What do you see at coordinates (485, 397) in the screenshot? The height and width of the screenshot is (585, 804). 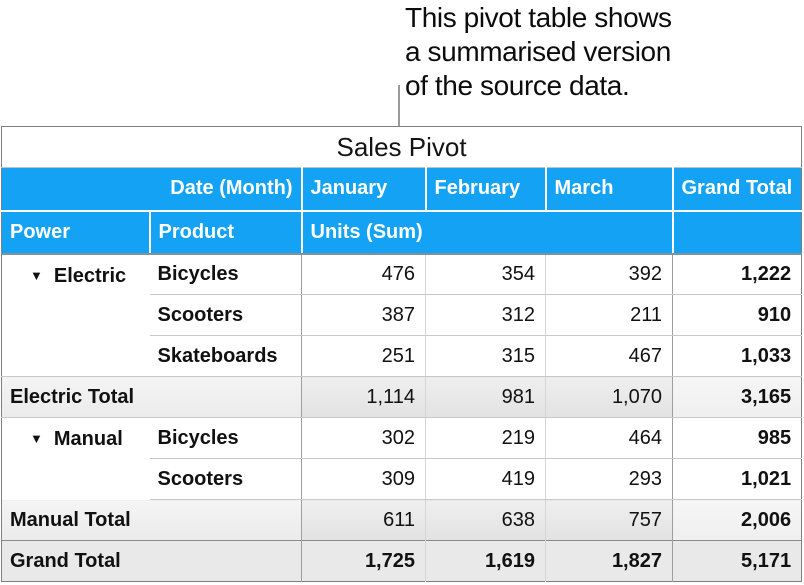 I see `total-data-cell: 981` at bounding box center [485, 397].